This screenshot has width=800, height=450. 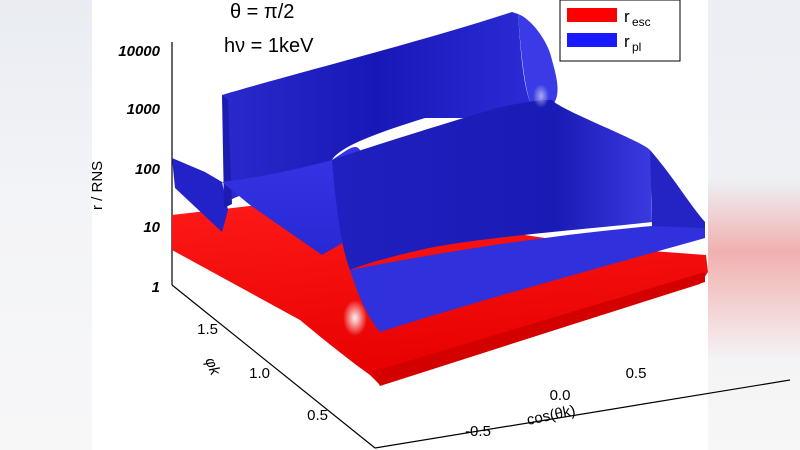 I want to click on surface-r-esc-front-edge, so click(x=538, y=329).